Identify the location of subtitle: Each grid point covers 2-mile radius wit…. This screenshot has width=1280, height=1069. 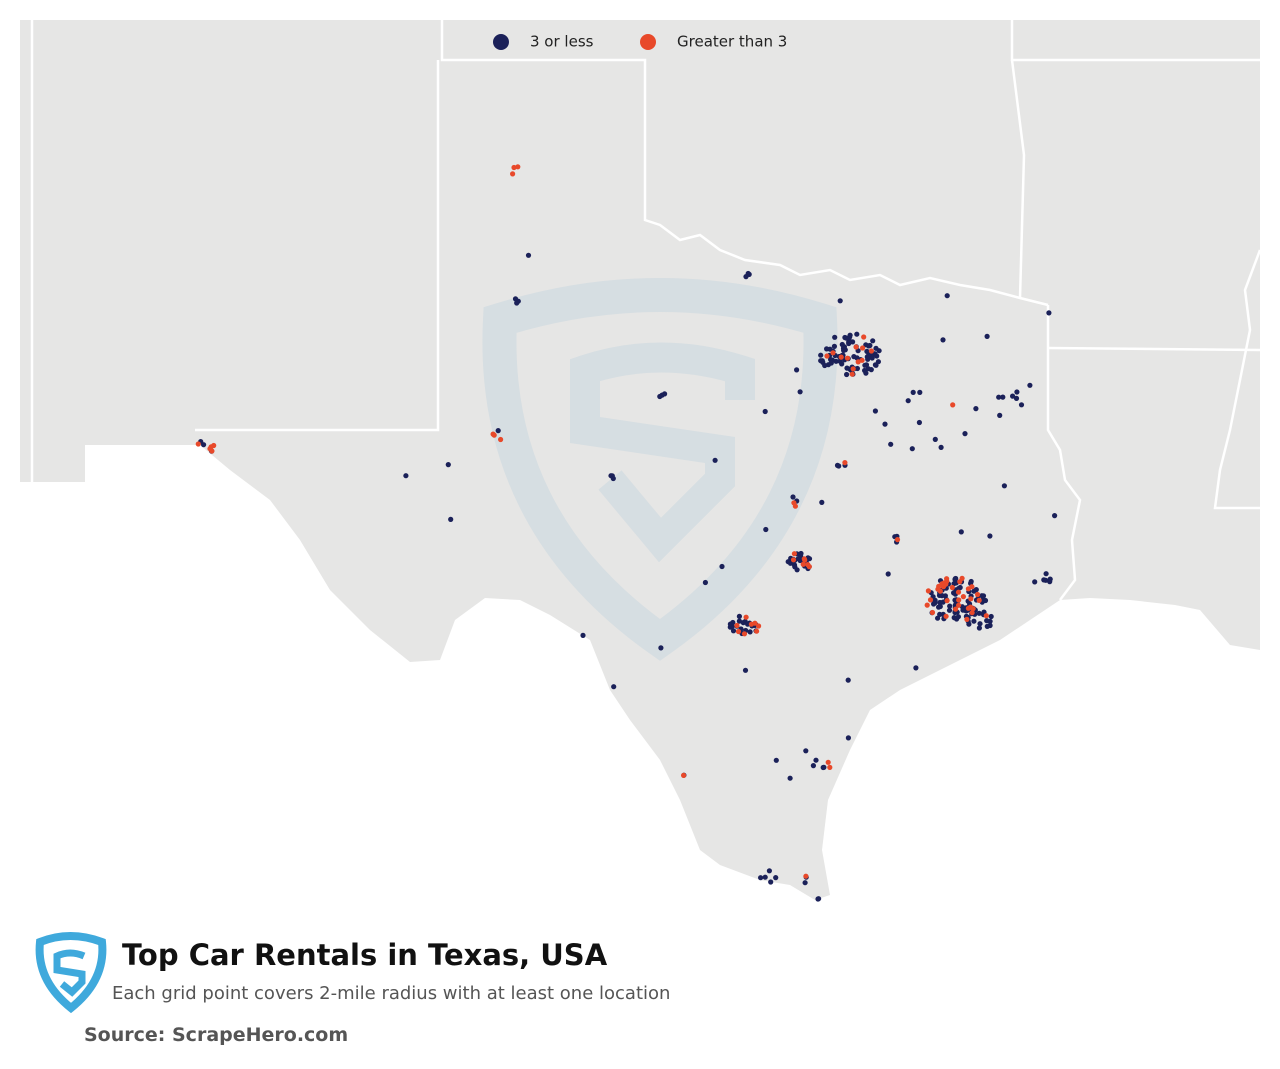
(391, 993).